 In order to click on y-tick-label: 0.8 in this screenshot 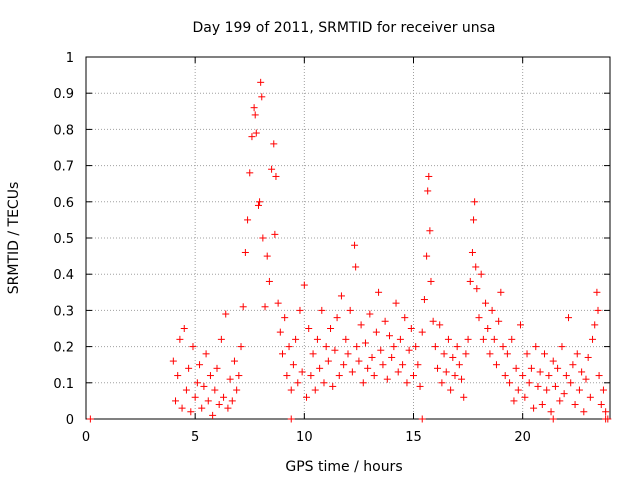, I will do `click(63, 130)`.